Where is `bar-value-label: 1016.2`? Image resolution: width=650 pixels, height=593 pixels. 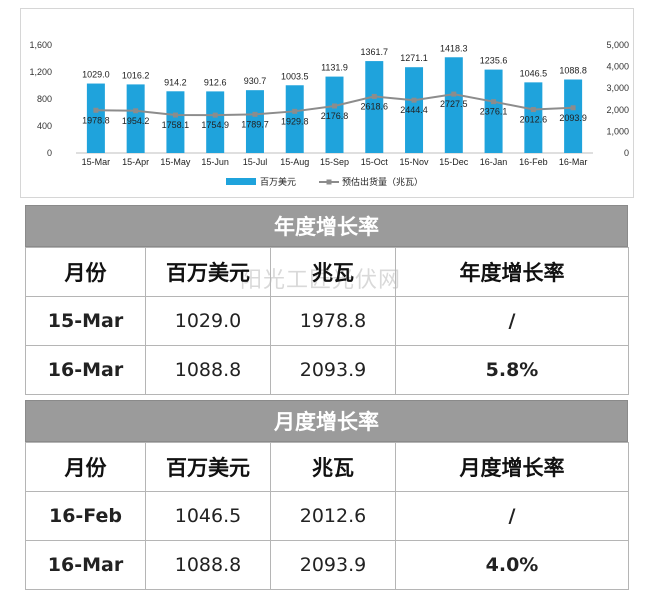
bar-value-label: 1016.2 is located at coordinates (136, 75).